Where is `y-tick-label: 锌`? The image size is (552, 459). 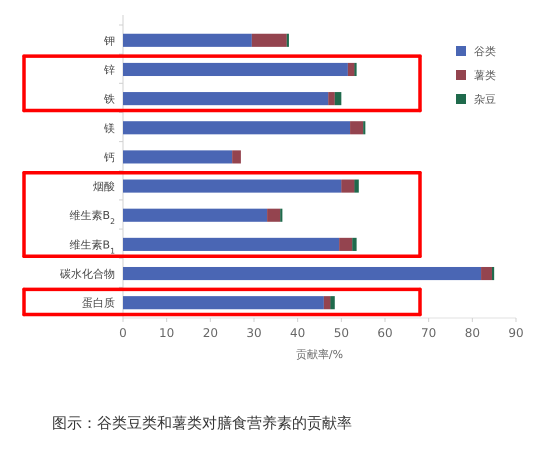 y-tick-label: 锌 is located at coordinates (109, 69).